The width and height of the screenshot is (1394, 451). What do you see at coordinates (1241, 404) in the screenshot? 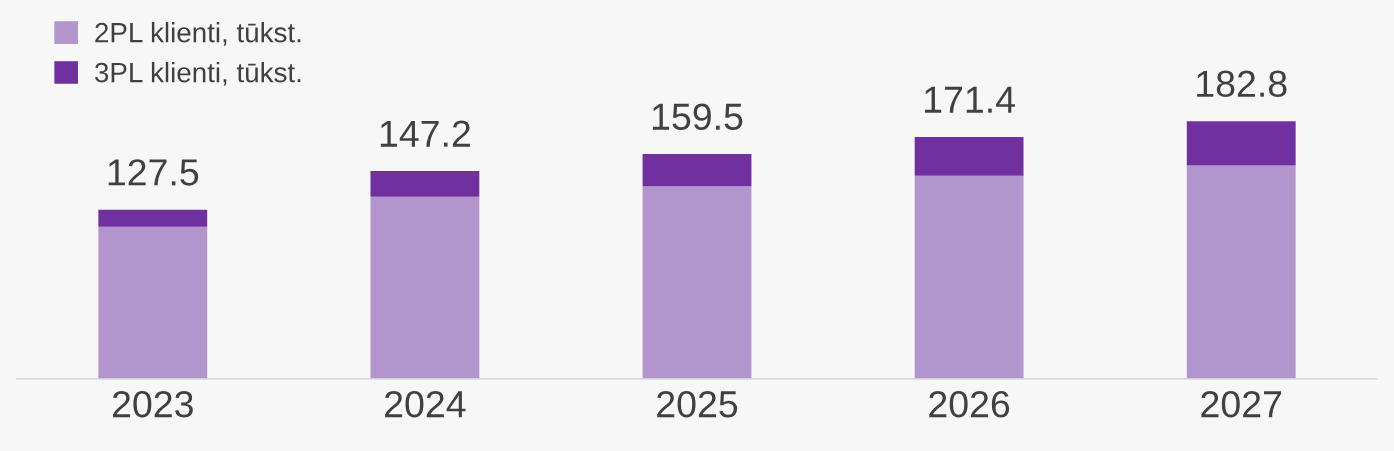
I see `x-tick-label: 2027` at bounding box center [1241, 404].